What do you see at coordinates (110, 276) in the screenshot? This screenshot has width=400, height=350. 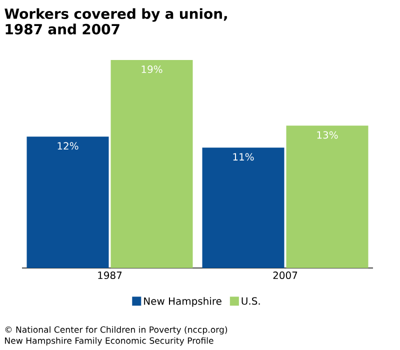 I see `x-tick-label: 1987` at bounding box center [110, 276].